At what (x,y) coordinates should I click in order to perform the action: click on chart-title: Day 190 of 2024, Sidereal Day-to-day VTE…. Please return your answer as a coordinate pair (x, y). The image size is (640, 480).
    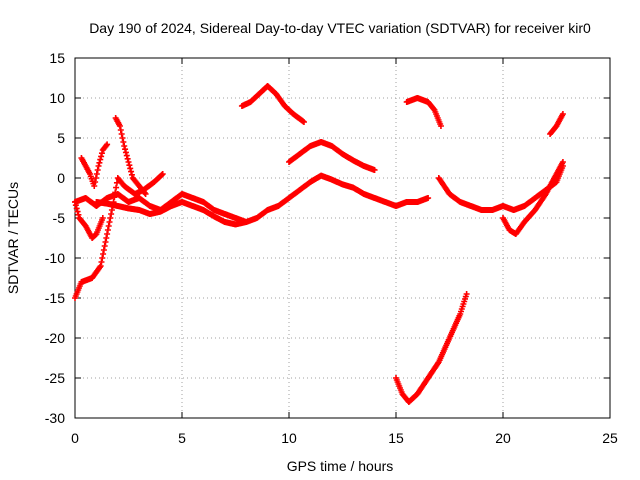
    Looking at the image, I should click on (340, 28).